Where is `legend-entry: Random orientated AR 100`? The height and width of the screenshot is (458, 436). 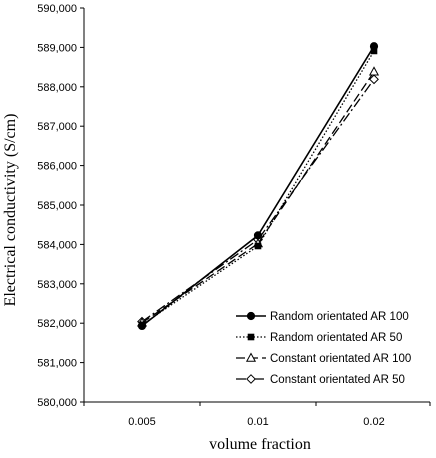
legend-entry: Random orientated AR 100 is located at coordinates (322, 317).